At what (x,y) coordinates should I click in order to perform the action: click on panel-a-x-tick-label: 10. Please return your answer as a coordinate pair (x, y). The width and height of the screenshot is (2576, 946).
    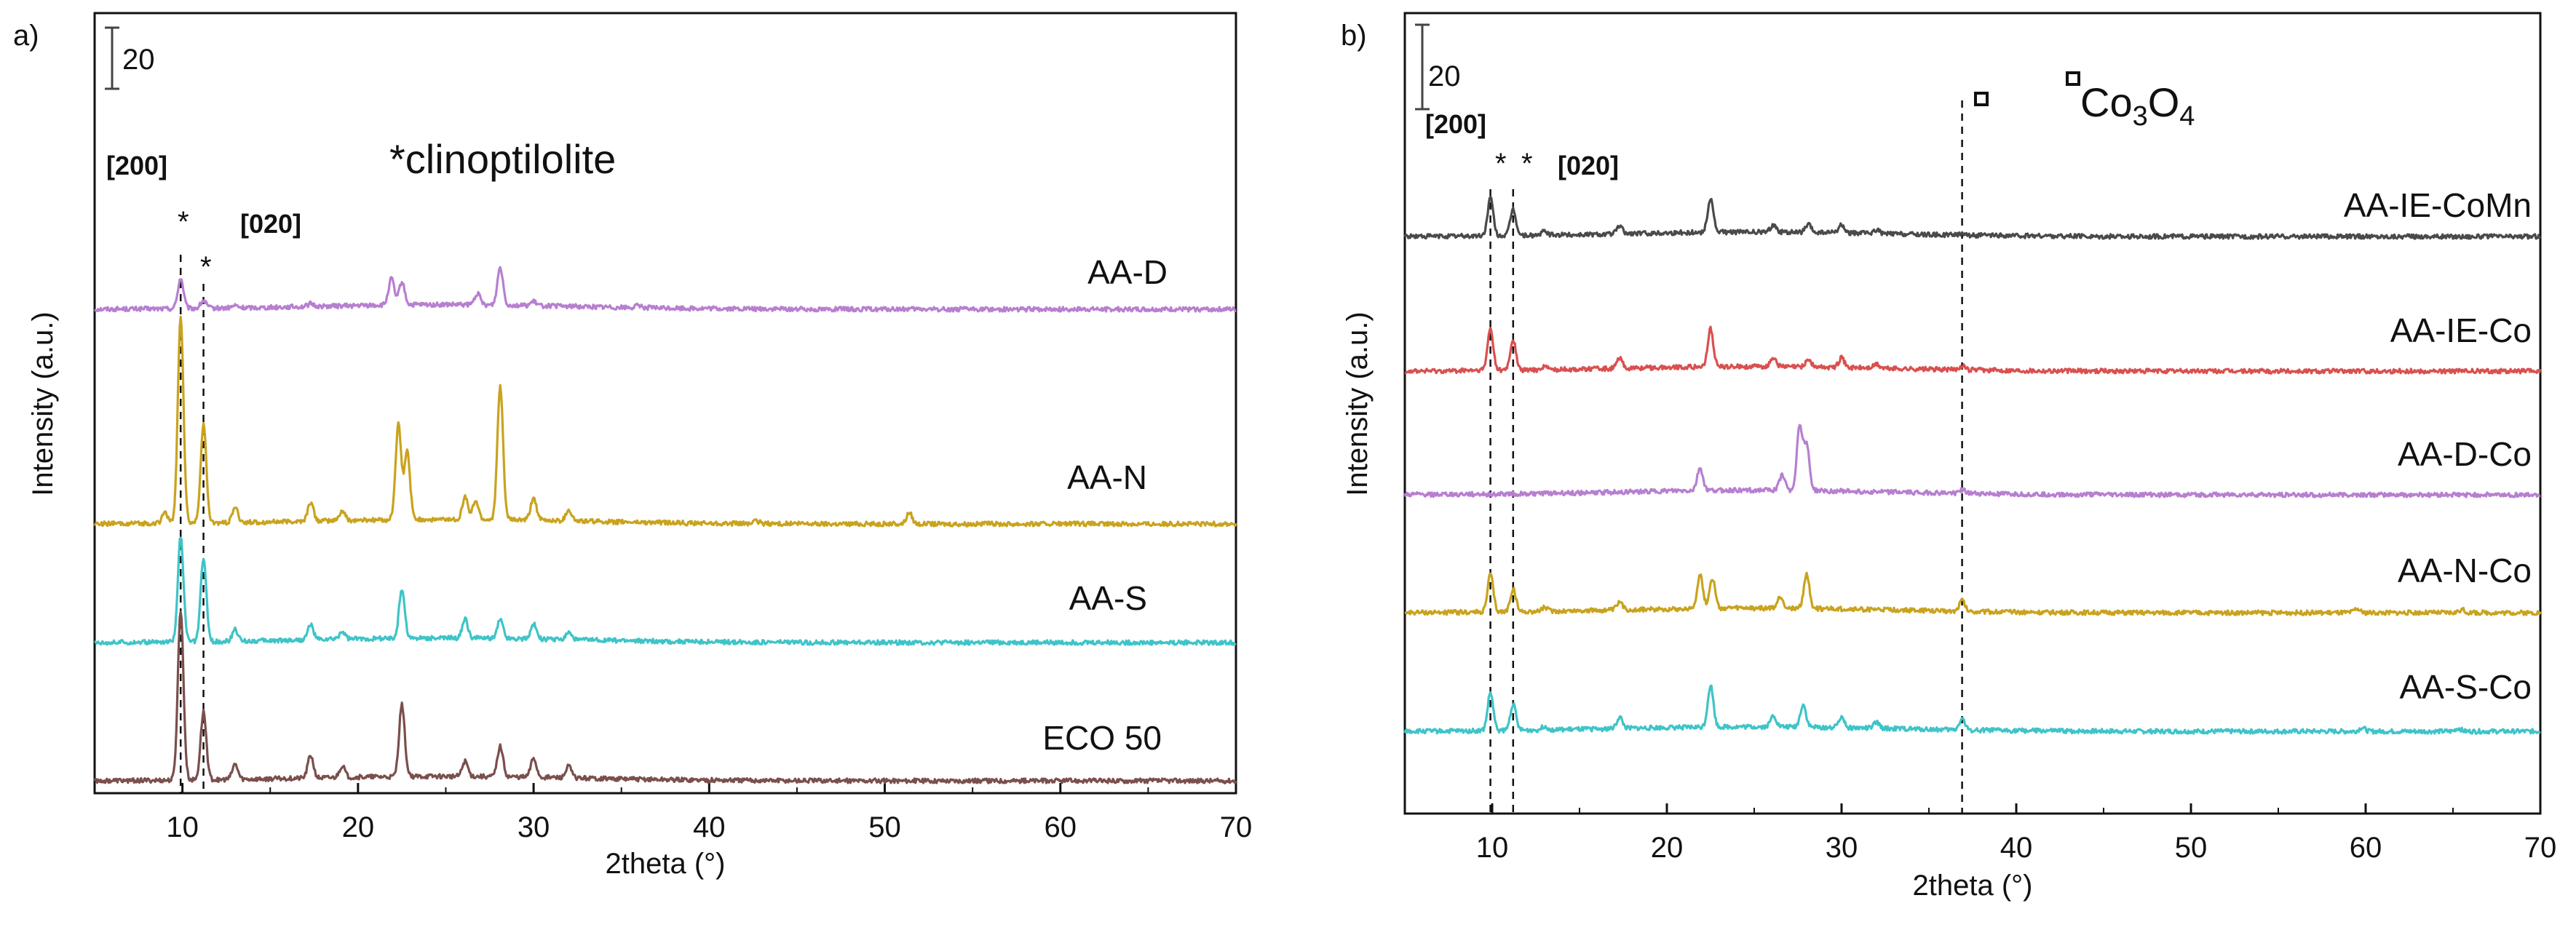
    Looking at the image, I should click on (182, 827).